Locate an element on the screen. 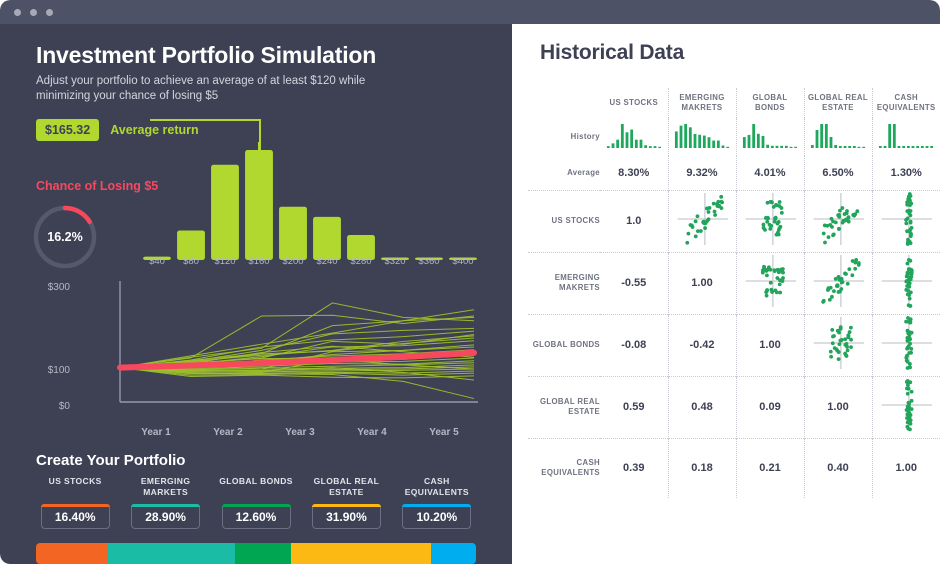  return-histogram is located at coordinates (310, 201).